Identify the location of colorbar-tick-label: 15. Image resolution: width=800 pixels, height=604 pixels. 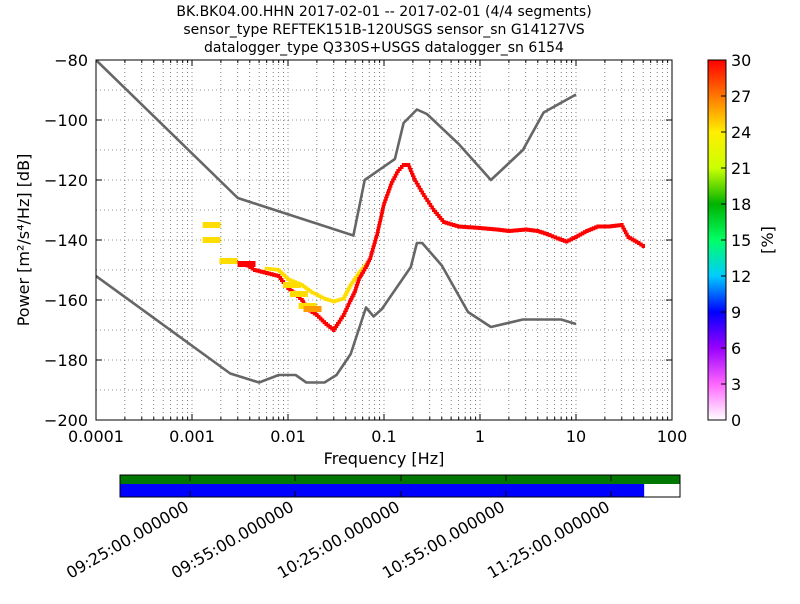
(741, 240).